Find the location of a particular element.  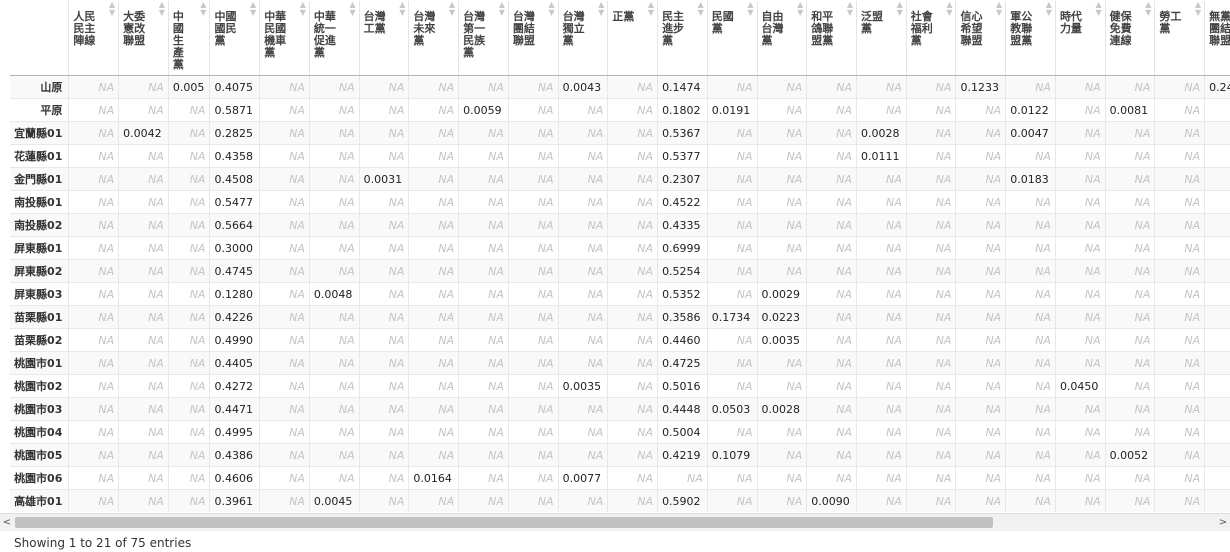

column-header: 泛盟 黨 ▲ ▼ is located at coordinates (881, 38).